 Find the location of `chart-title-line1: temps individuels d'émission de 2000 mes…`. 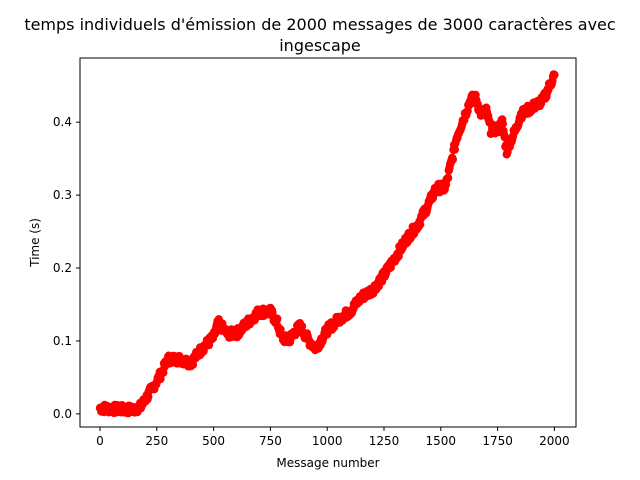

chart-title-line1: temps individuels d'émission de 2000 mes… is located at coordinates (320, 24).